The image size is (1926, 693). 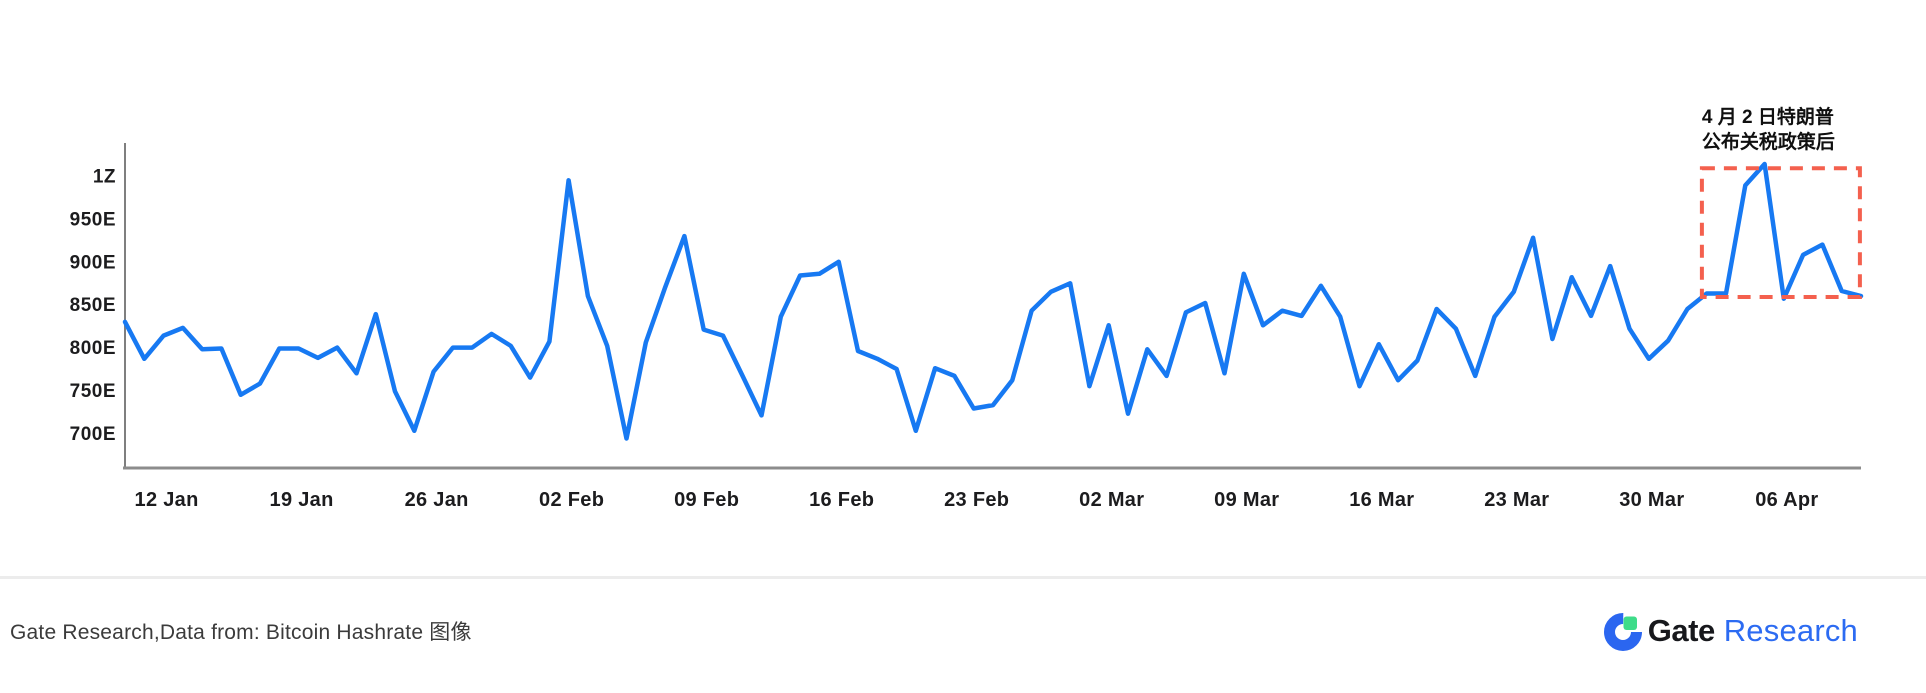 What do you see at coordinates (1768, 116) in the screenshot?
I see `tariff-annotation-text-line1: 4 月 2 日特朗普` at bounding box center [1768, 116].